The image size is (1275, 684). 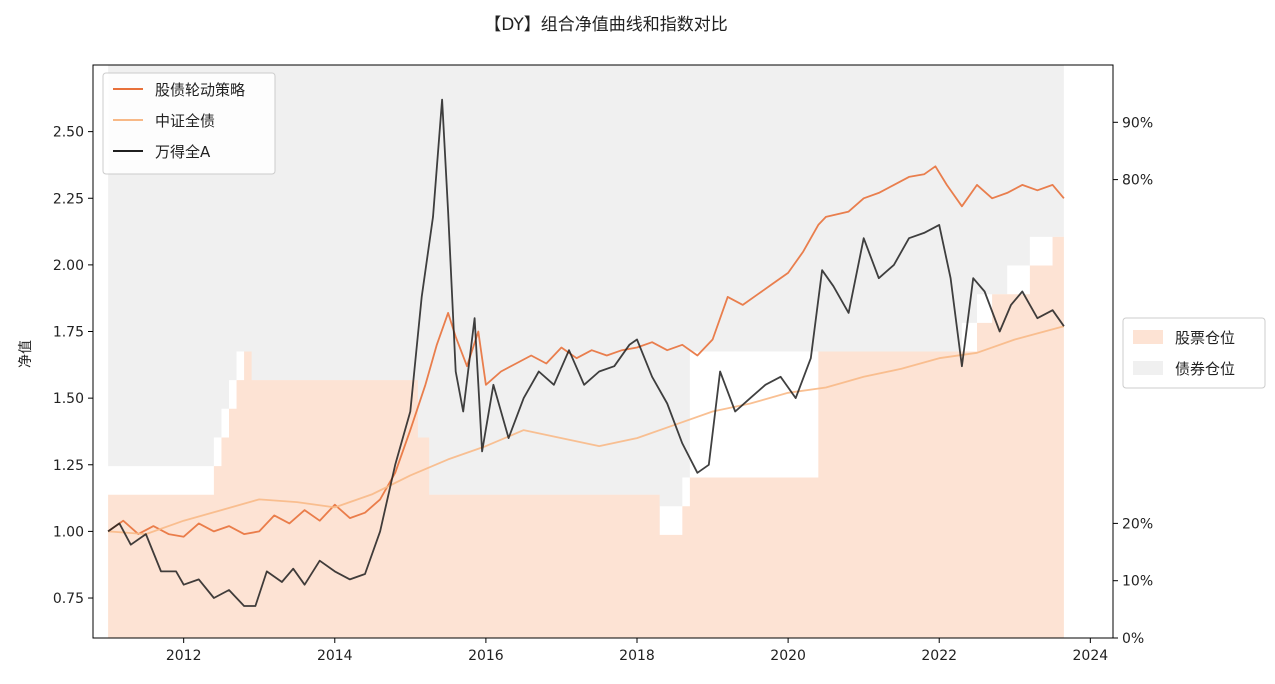 I want to click on chart-title: 【DY】组合净值曲线和指数对比, so click(x=606, y=25).